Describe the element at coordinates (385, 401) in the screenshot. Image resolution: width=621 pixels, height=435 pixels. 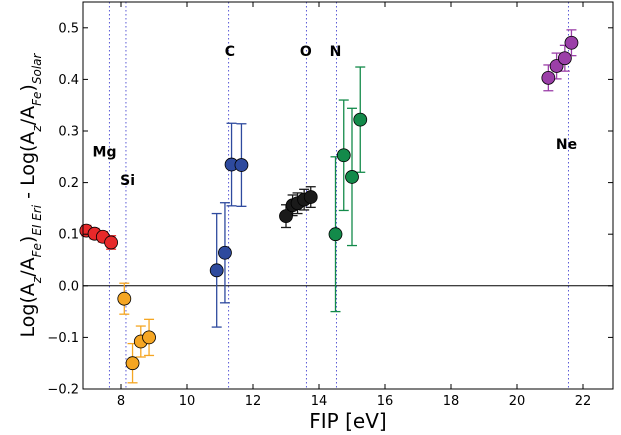
I see `x-tick-label: 16` at that location.